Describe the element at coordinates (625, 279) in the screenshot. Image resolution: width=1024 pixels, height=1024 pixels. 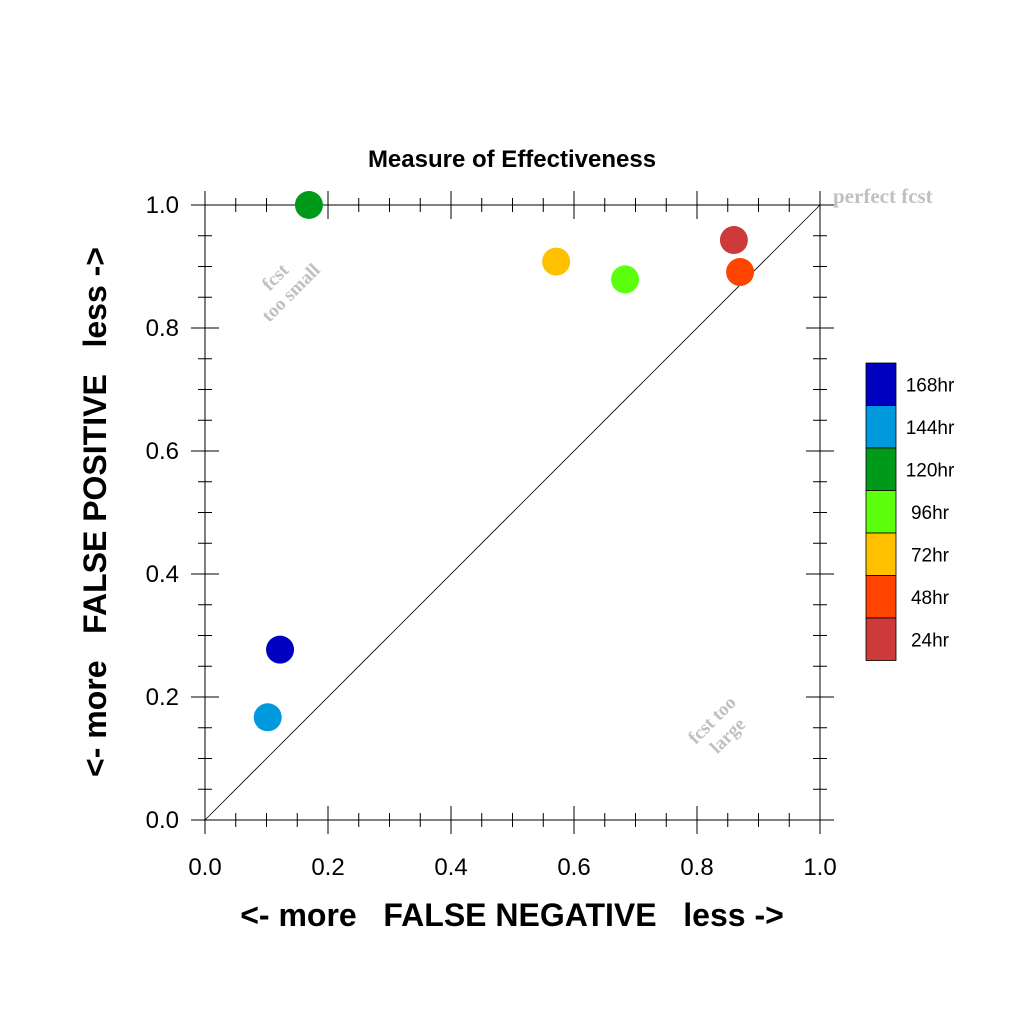
I see `data-point-96hr` at that location.